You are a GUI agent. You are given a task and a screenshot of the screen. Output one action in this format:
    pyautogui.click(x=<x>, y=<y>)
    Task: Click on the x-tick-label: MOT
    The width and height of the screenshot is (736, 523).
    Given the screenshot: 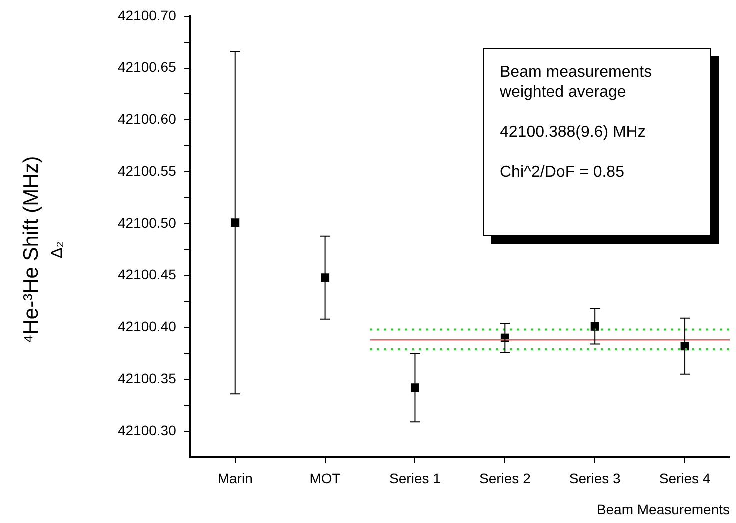 What is the action you would take?
    pyautogui.click(x=326, y=478)
    